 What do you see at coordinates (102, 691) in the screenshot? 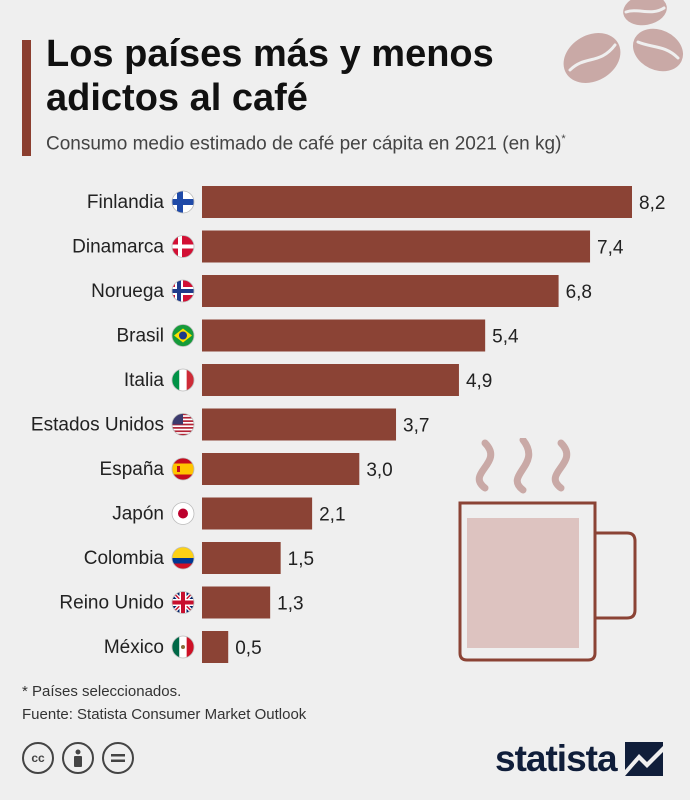
I see `footnote-text: * Países seleccionados.` at bounding box center [102, 691].